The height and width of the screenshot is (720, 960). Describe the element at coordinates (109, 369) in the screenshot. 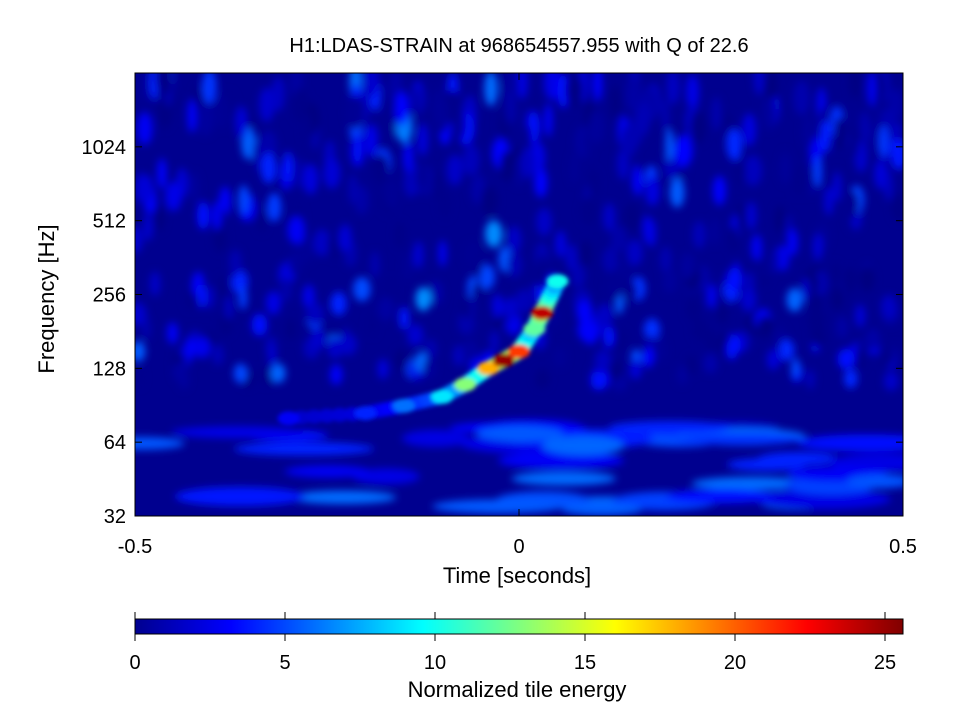

I see `y-tick-label: 128` at that location.